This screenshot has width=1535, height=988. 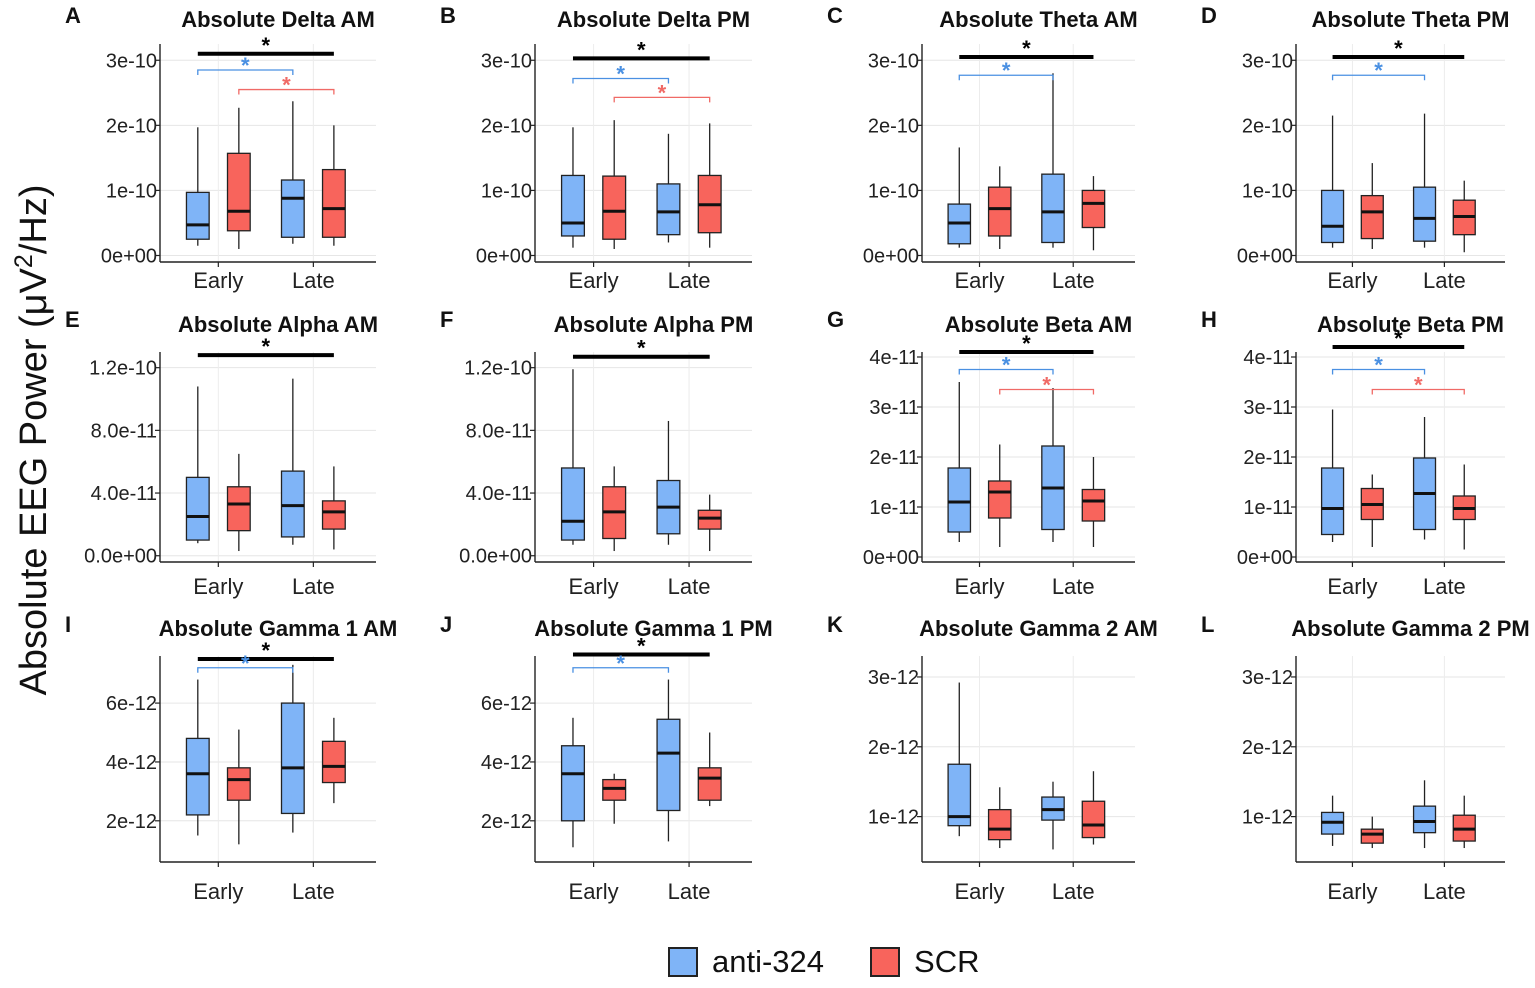 What do you see at coordinates (653, 19) in the screenshot?
I see `panel-title: Absolute Delta PM` at bounding box center [653, 19].